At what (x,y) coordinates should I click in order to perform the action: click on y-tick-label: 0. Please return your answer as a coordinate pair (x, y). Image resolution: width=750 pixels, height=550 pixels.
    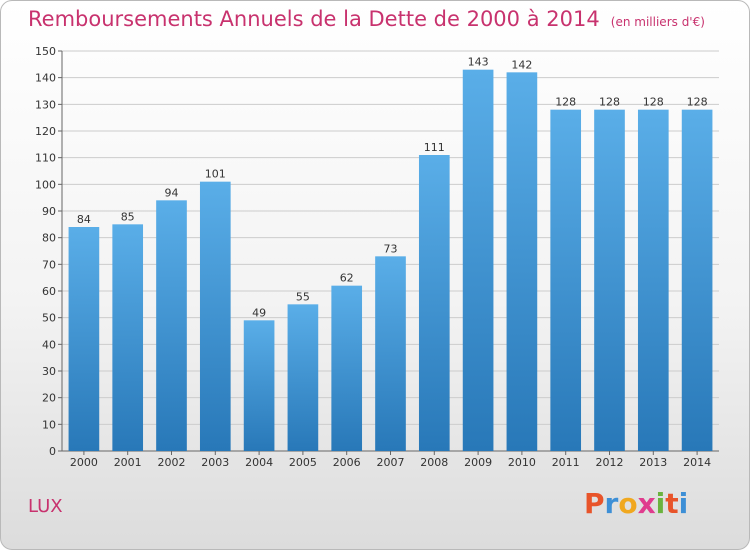
    Looking at the image, I should click on (52, 451).